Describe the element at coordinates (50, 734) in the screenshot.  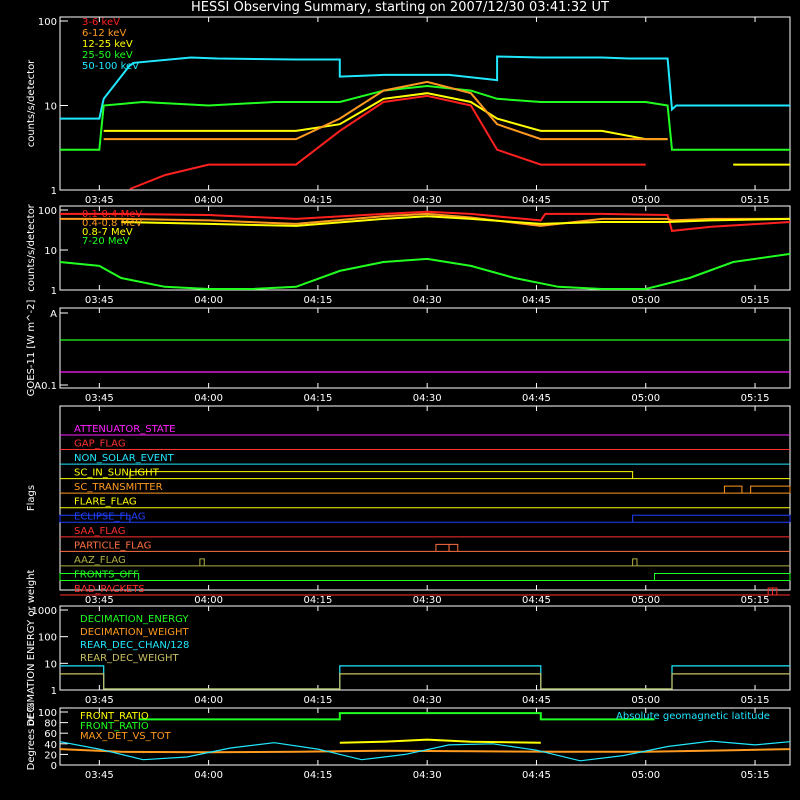
I see `panel-5-ytick-label-3: 60` at that location.